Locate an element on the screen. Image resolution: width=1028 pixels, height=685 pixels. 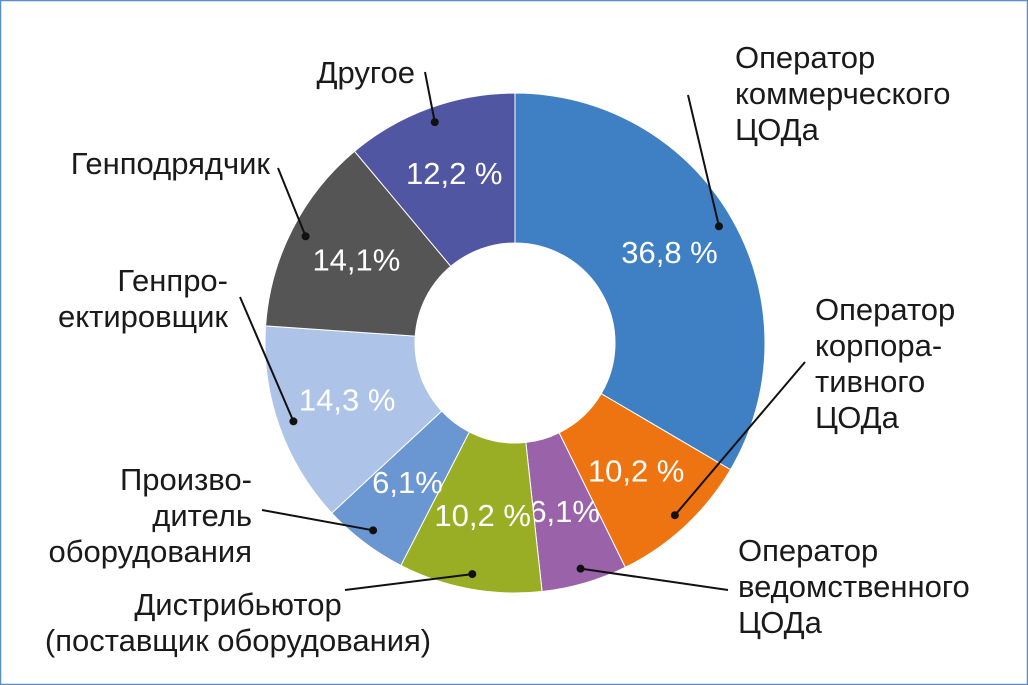
value-label: 36,8 % is located at coordinates (669, 252).